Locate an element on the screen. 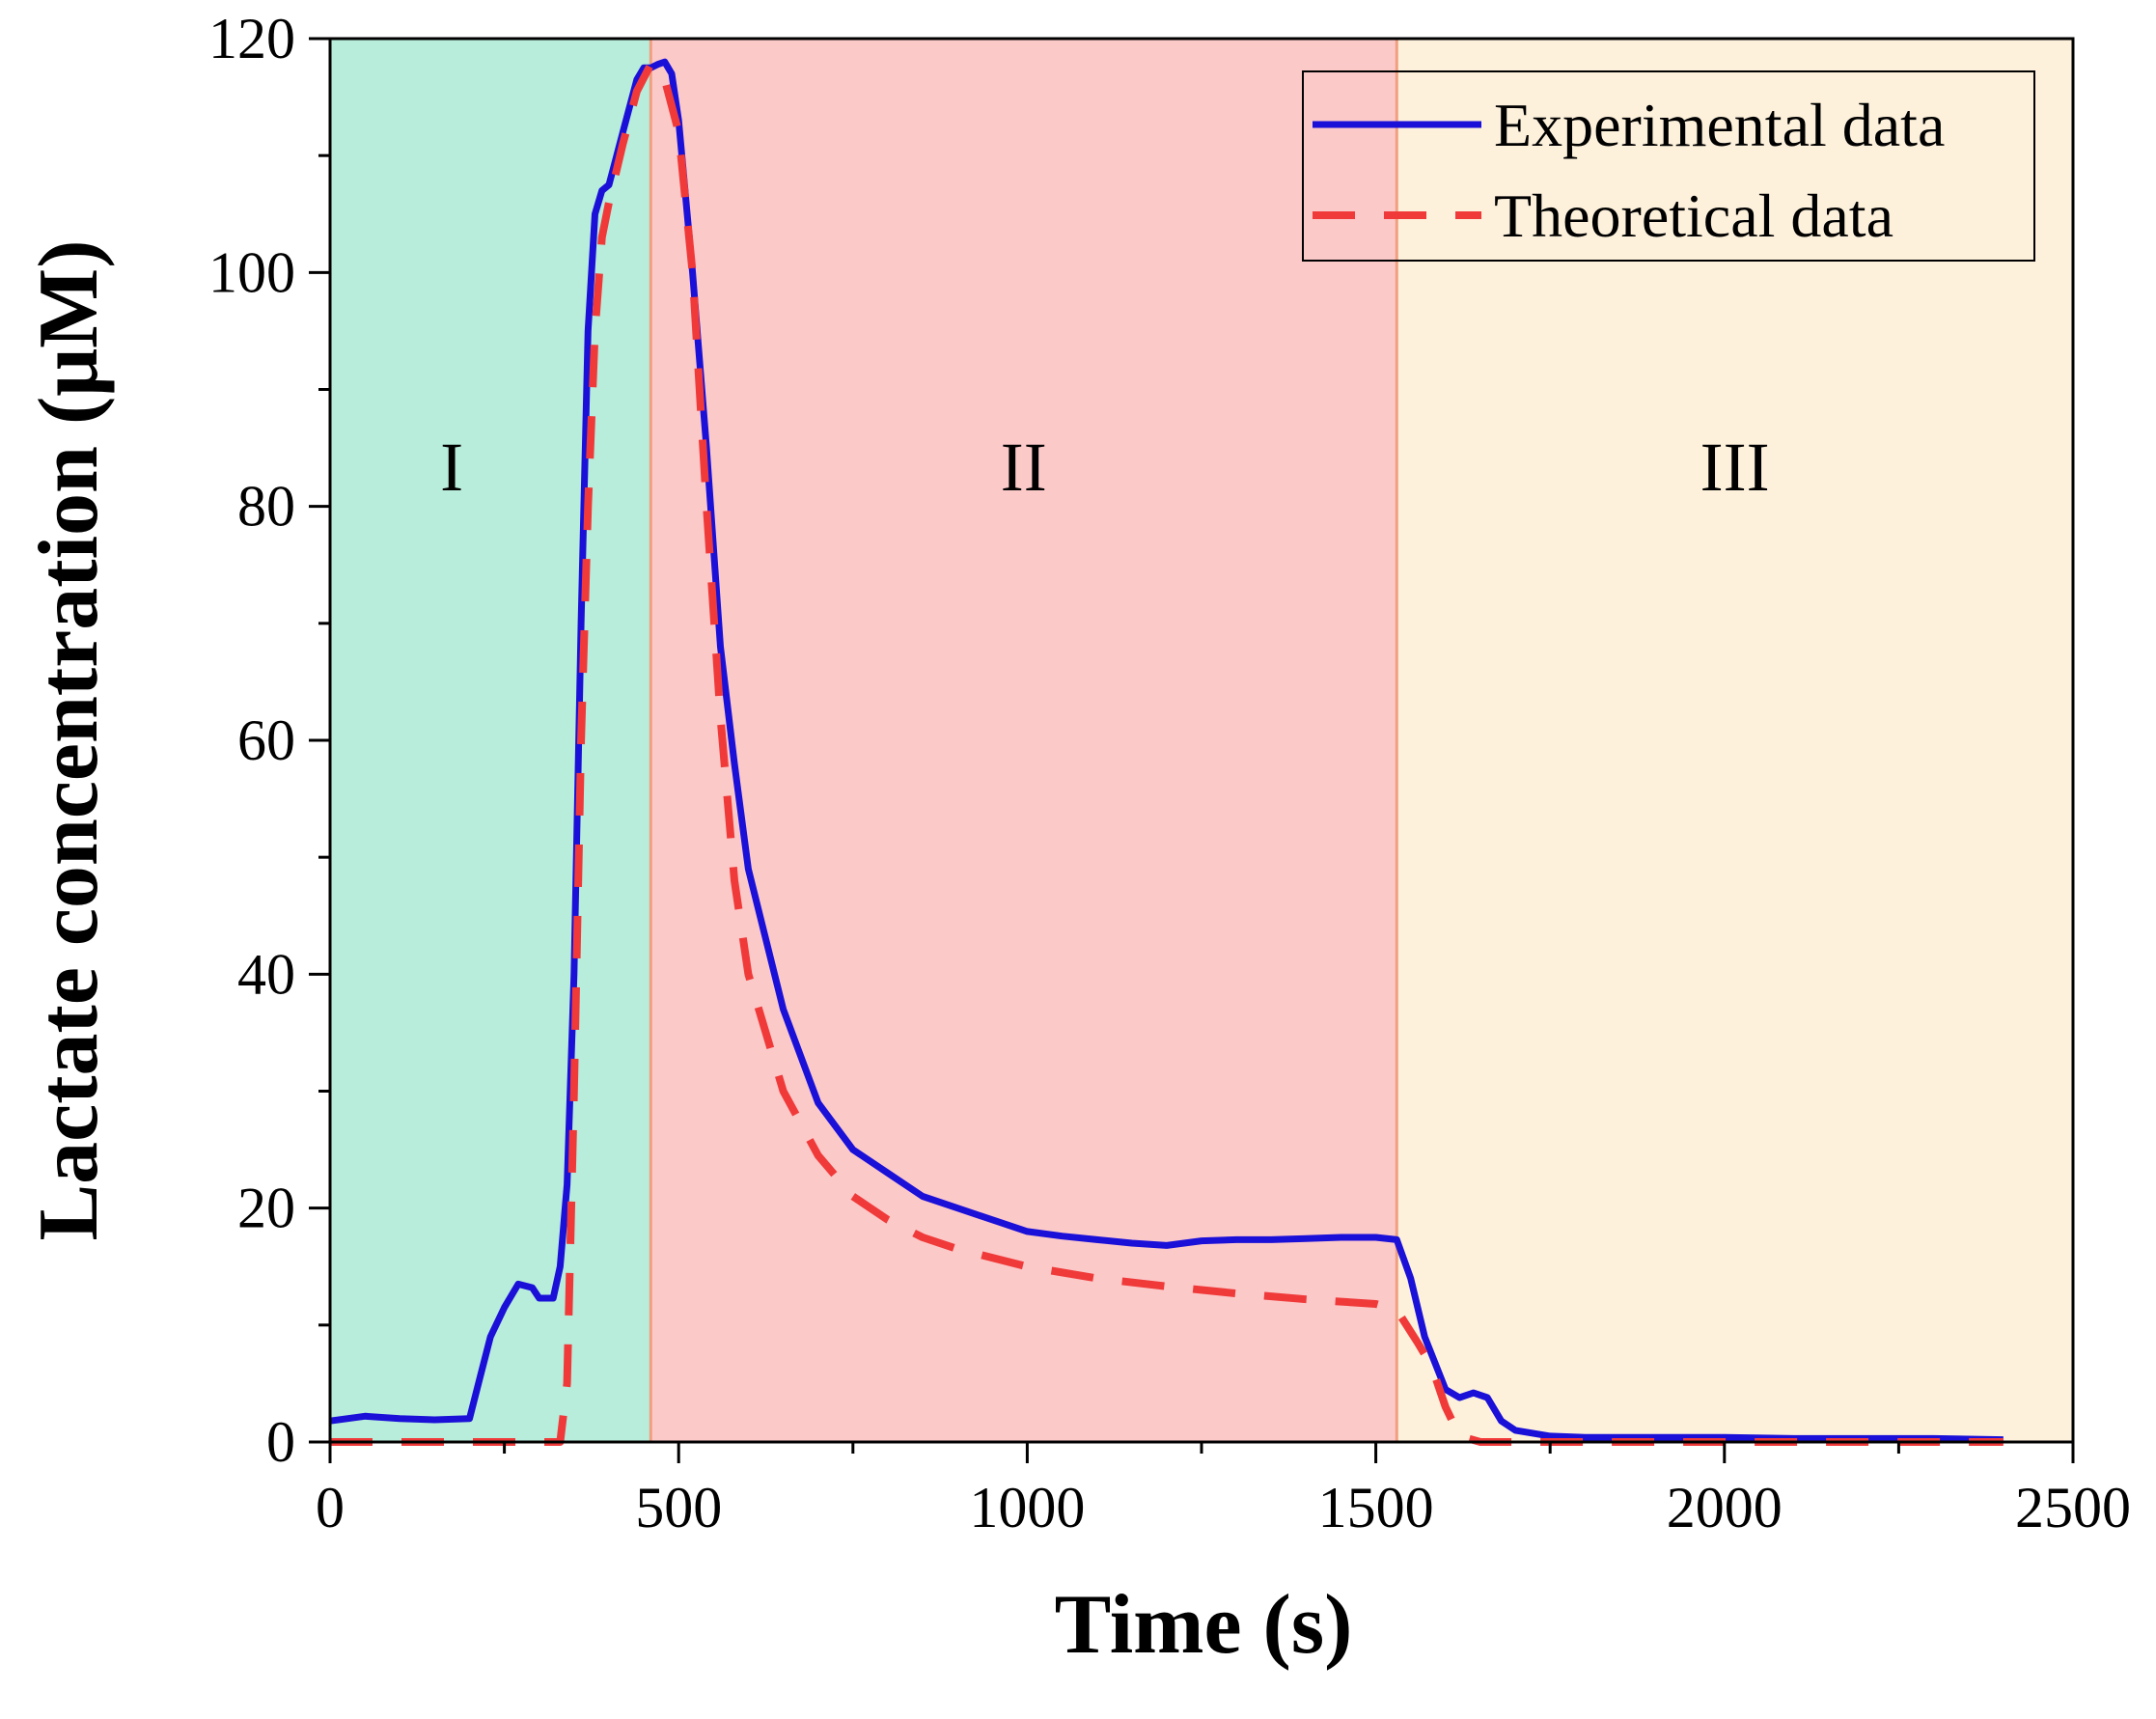 This screenshot has height=1719, width=2156. legend-label-experimental: Experimental data is located at coordinates (1719, 125).